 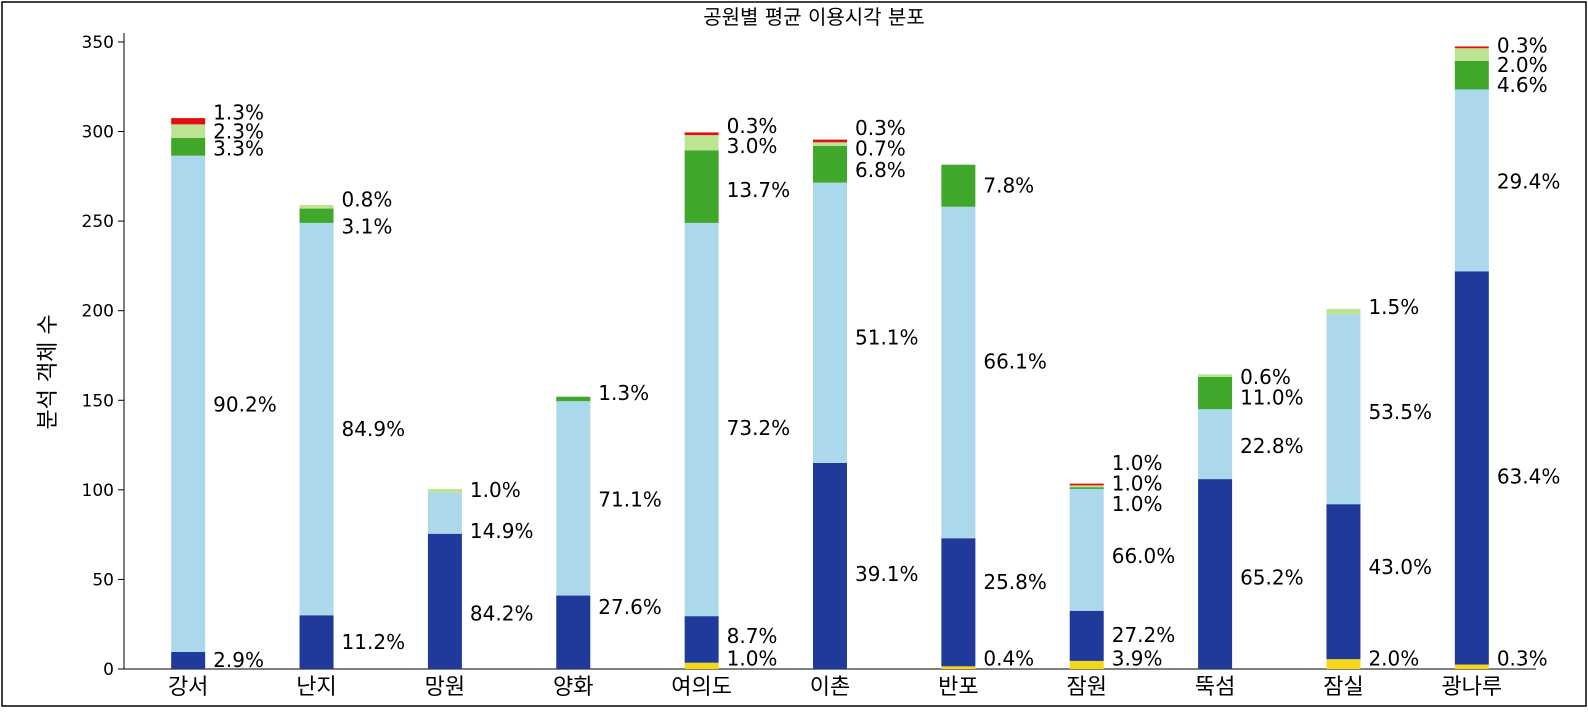 What do you see at coordinates (1400, 567) in the screenshot?
I see `data-label: 43.0%` at bounding box center [1400, 567].